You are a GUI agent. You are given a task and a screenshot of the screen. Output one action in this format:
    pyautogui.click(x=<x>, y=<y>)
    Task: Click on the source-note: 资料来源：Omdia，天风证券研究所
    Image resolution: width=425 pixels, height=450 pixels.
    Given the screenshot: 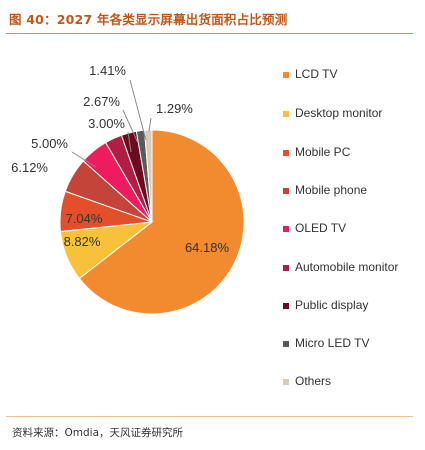 What is the action you would take?
    pyautogui.click(x=98, y=433)
    